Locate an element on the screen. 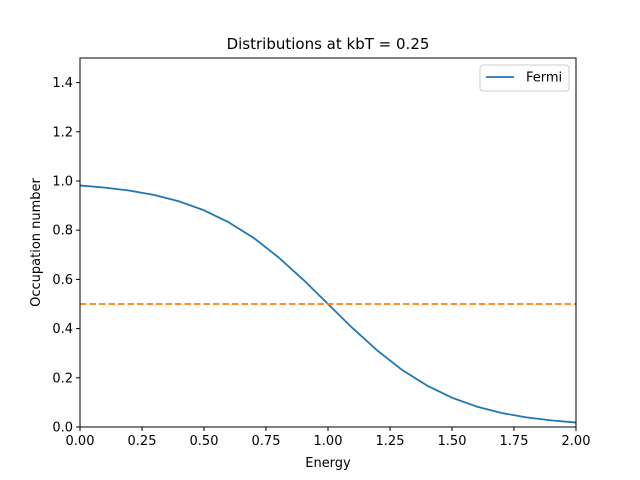  x-tick-label: 0.50 is located at coordinates (204, 441).